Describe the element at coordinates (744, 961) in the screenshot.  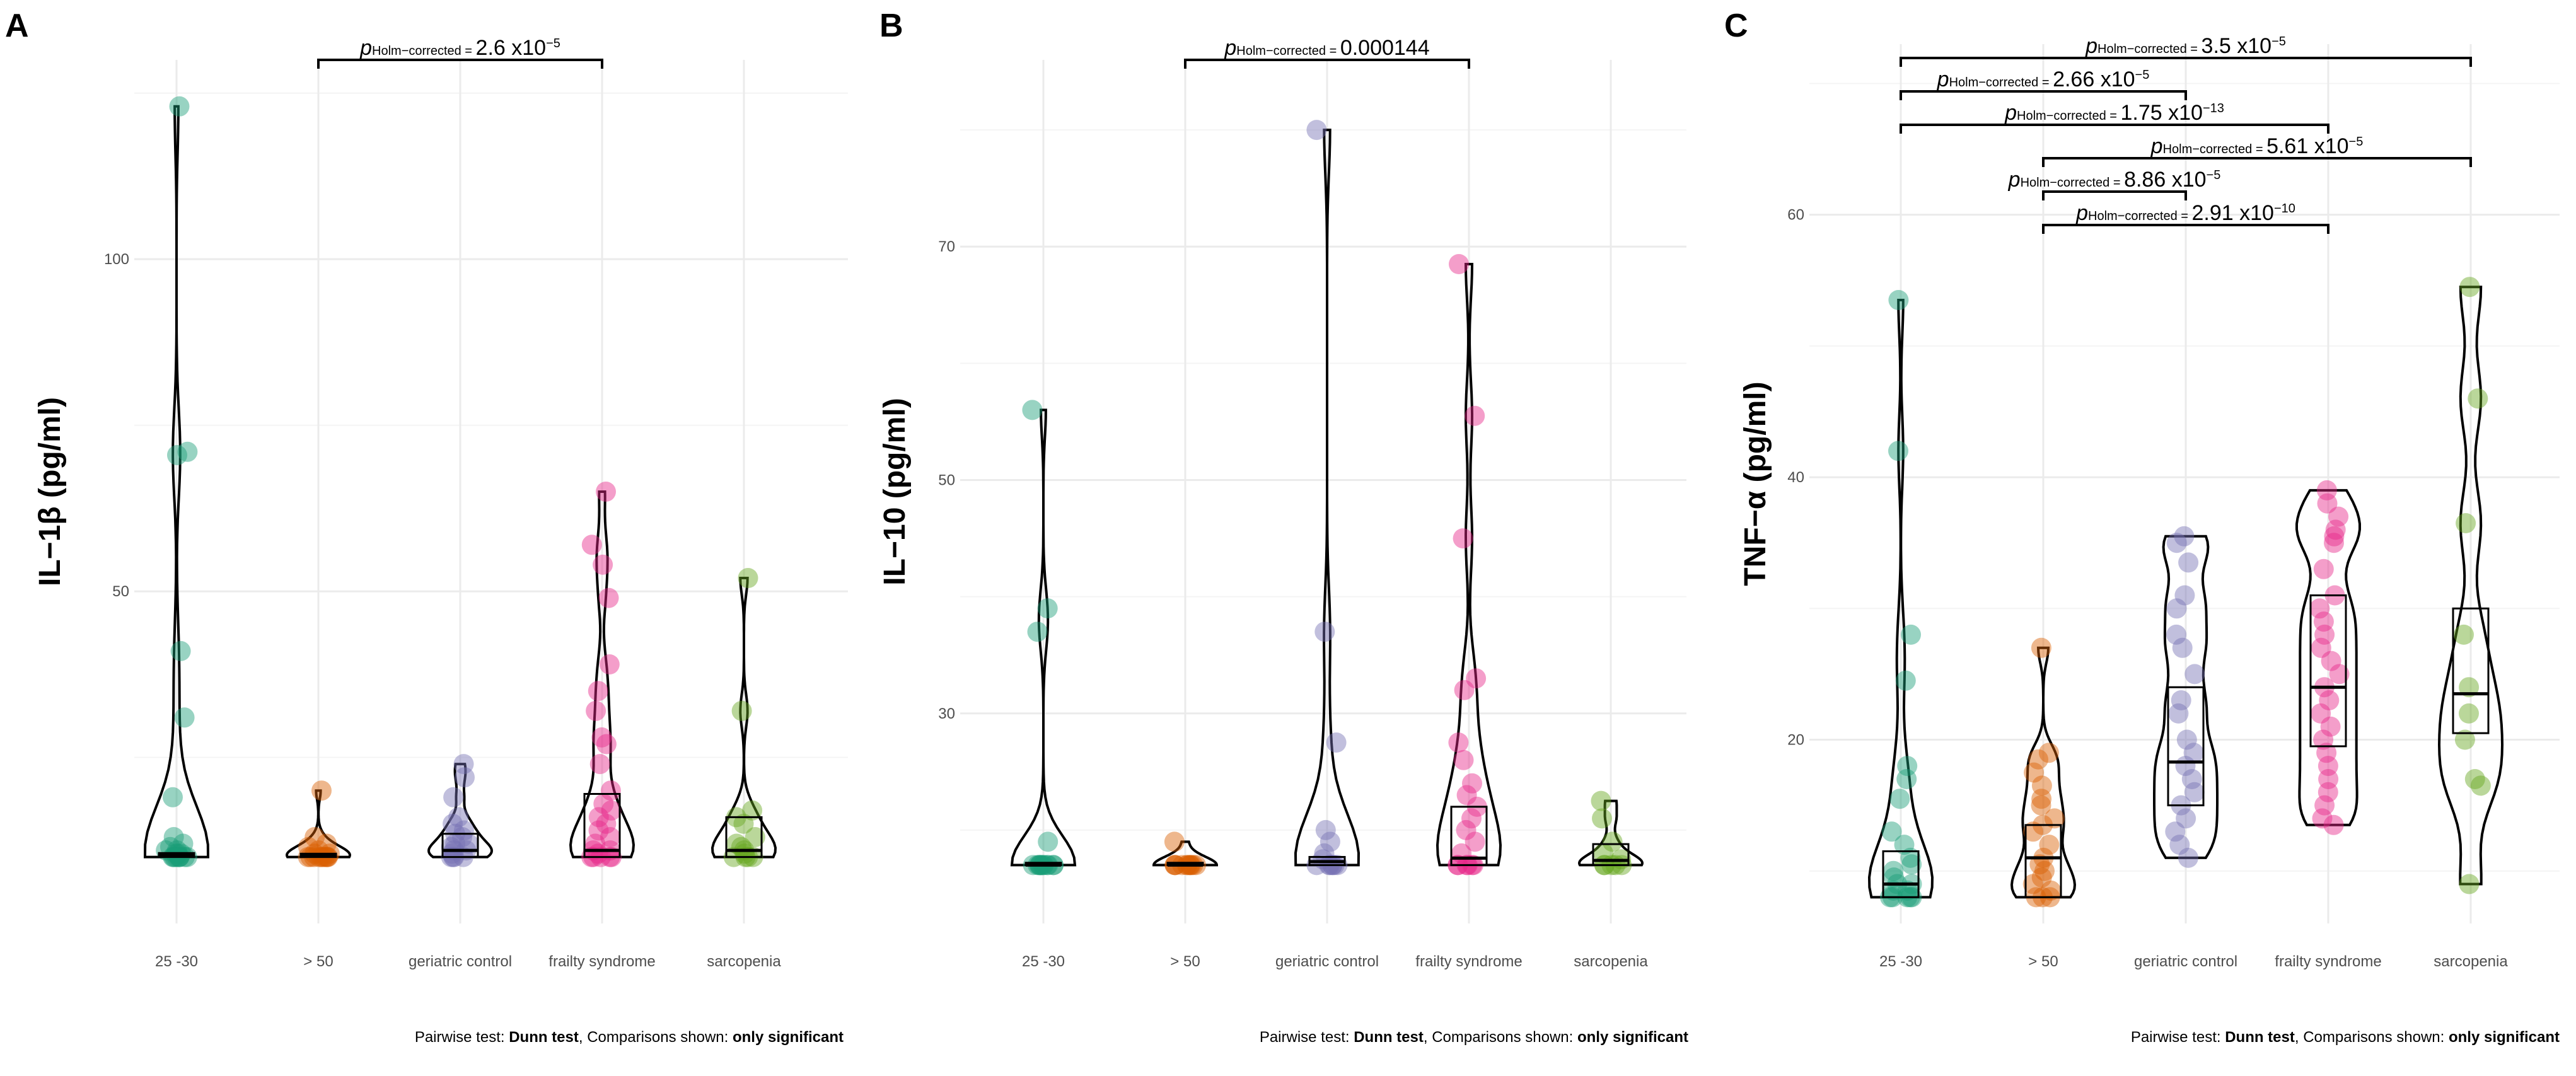
I see `x-tick-label: sarcopenia` at that location.